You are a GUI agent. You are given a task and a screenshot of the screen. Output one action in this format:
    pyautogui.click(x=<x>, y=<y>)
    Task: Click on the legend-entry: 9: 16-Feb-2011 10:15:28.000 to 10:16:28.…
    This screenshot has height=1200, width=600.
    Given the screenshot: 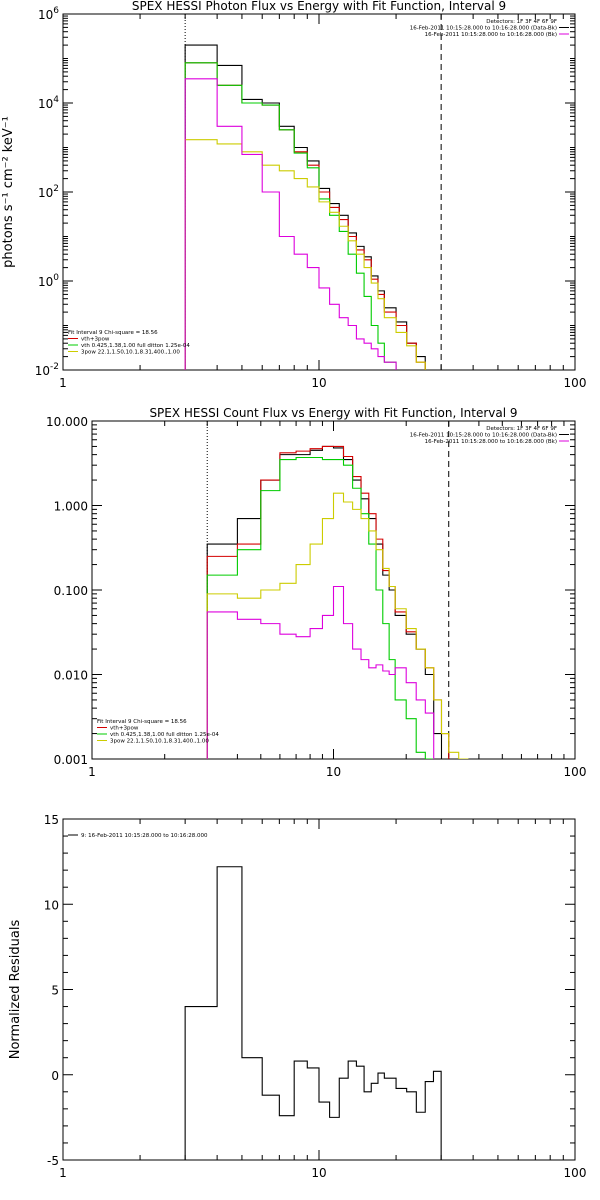 What is the action you would take?
    pyautogui.click(x=144, y=836)
    